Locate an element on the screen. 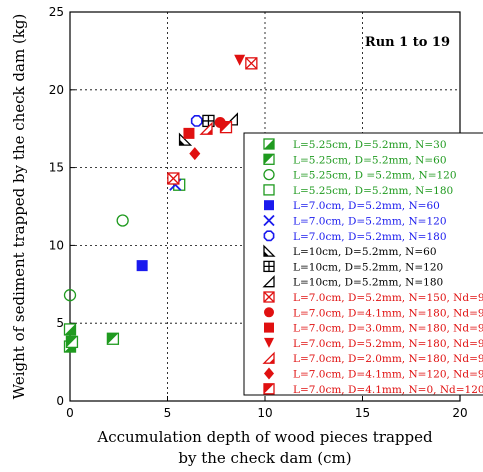 This screenshot has height=472, width=483. legend-item: L=5.25cm, D=5.2mm, N=60 is located at coordinates (355, 159).